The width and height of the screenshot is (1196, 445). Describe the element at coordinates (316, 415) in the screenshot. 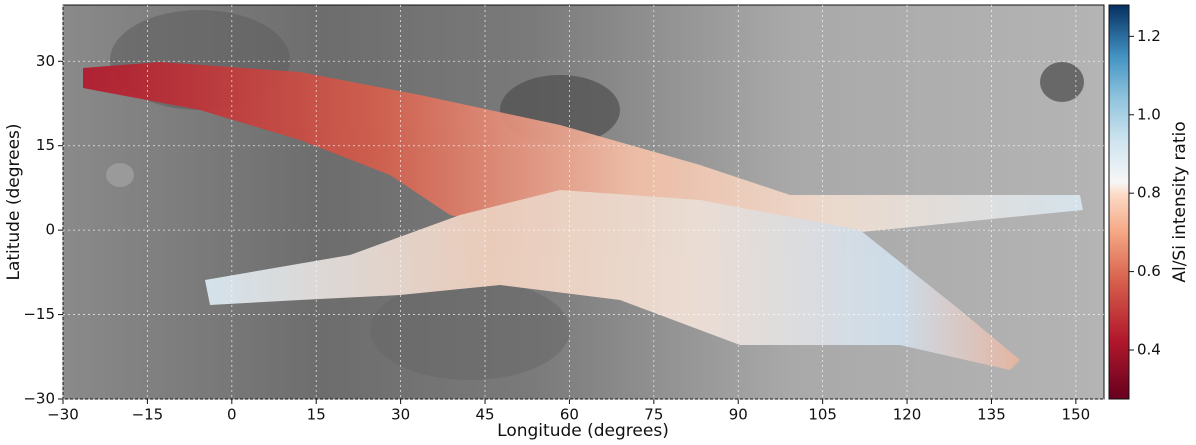

I see `x-tick-label: 15` at that location.